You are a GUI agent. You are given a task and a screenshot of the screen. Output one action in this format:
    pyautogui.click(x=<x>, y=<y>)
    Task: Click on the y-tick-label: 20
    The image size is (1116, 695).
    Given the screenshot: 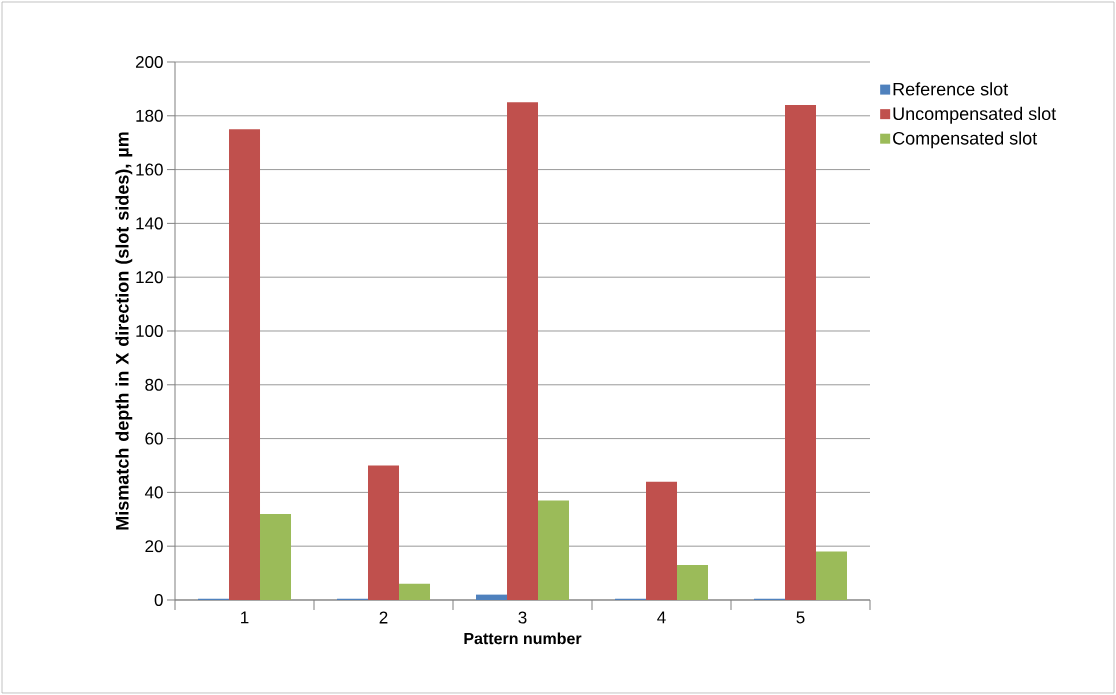 What is the action you would take?
    pyautogui.click(x=154, y=546)
    